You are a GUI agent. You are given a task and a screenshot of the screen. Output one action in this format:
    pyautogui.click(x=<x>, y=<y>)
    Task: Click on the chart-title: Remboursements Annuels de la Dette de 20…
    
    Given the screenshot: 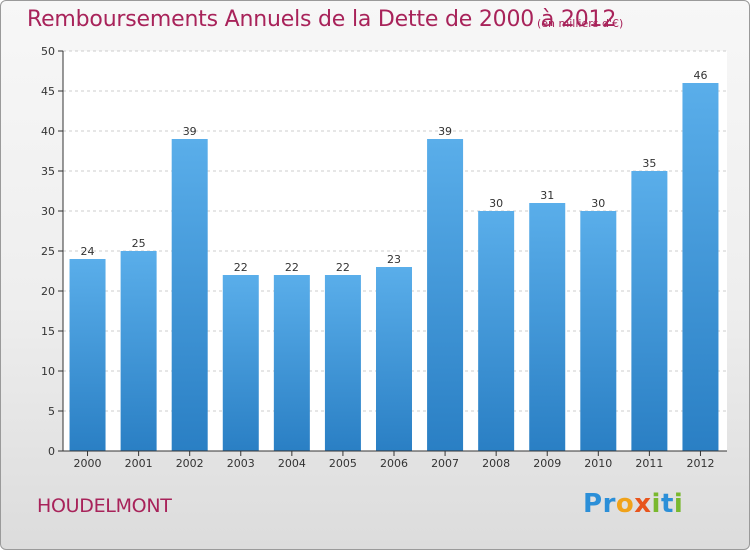 What is the action you would take?
    pyautogui.click(x=322, y=19)
    